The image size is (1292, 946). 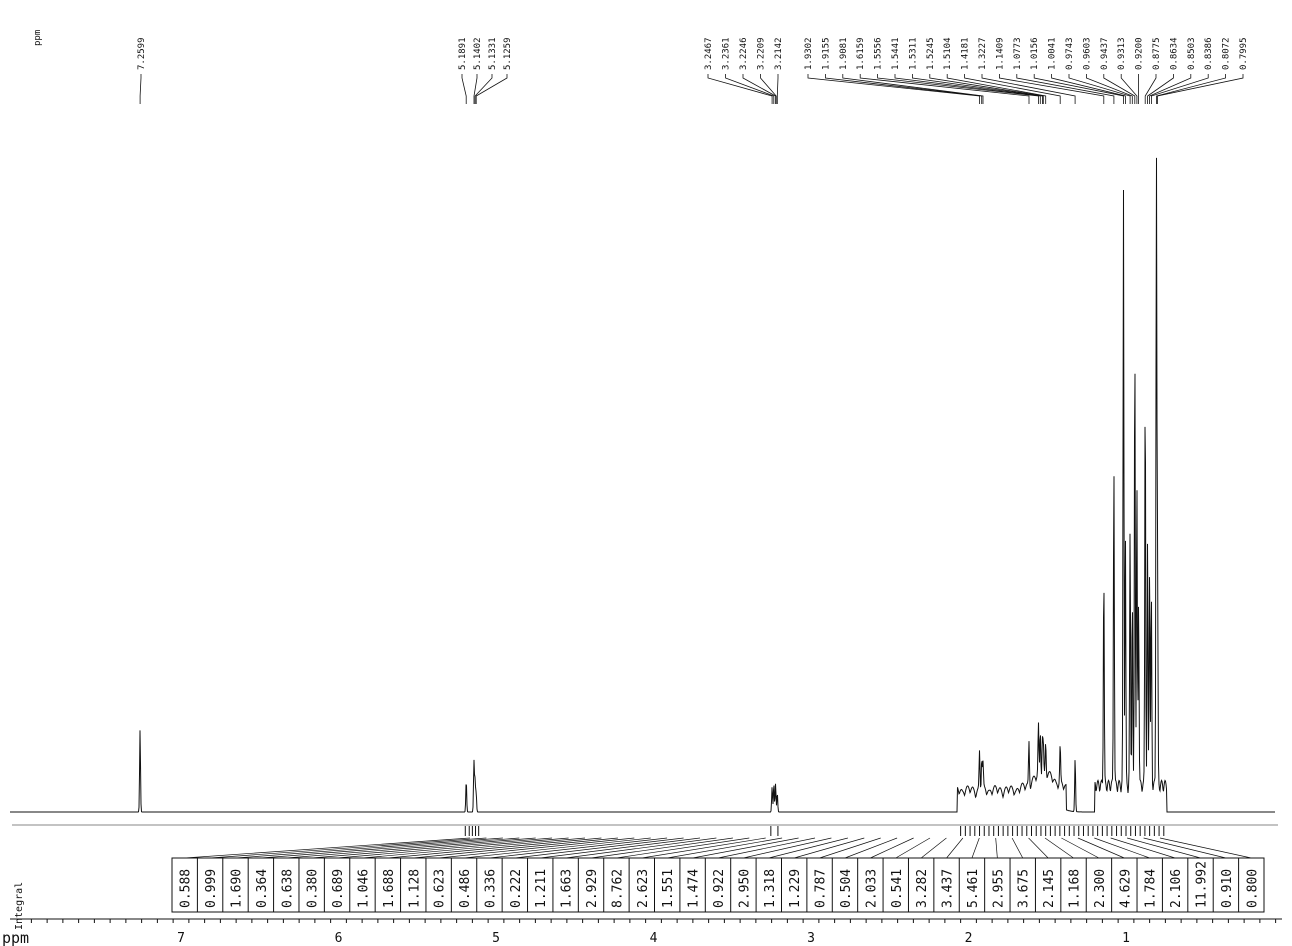 What do you see at coordinates (364, 888) in the screenshot?
I see `integral-value: 1.046` at bounding box center [364, 888].